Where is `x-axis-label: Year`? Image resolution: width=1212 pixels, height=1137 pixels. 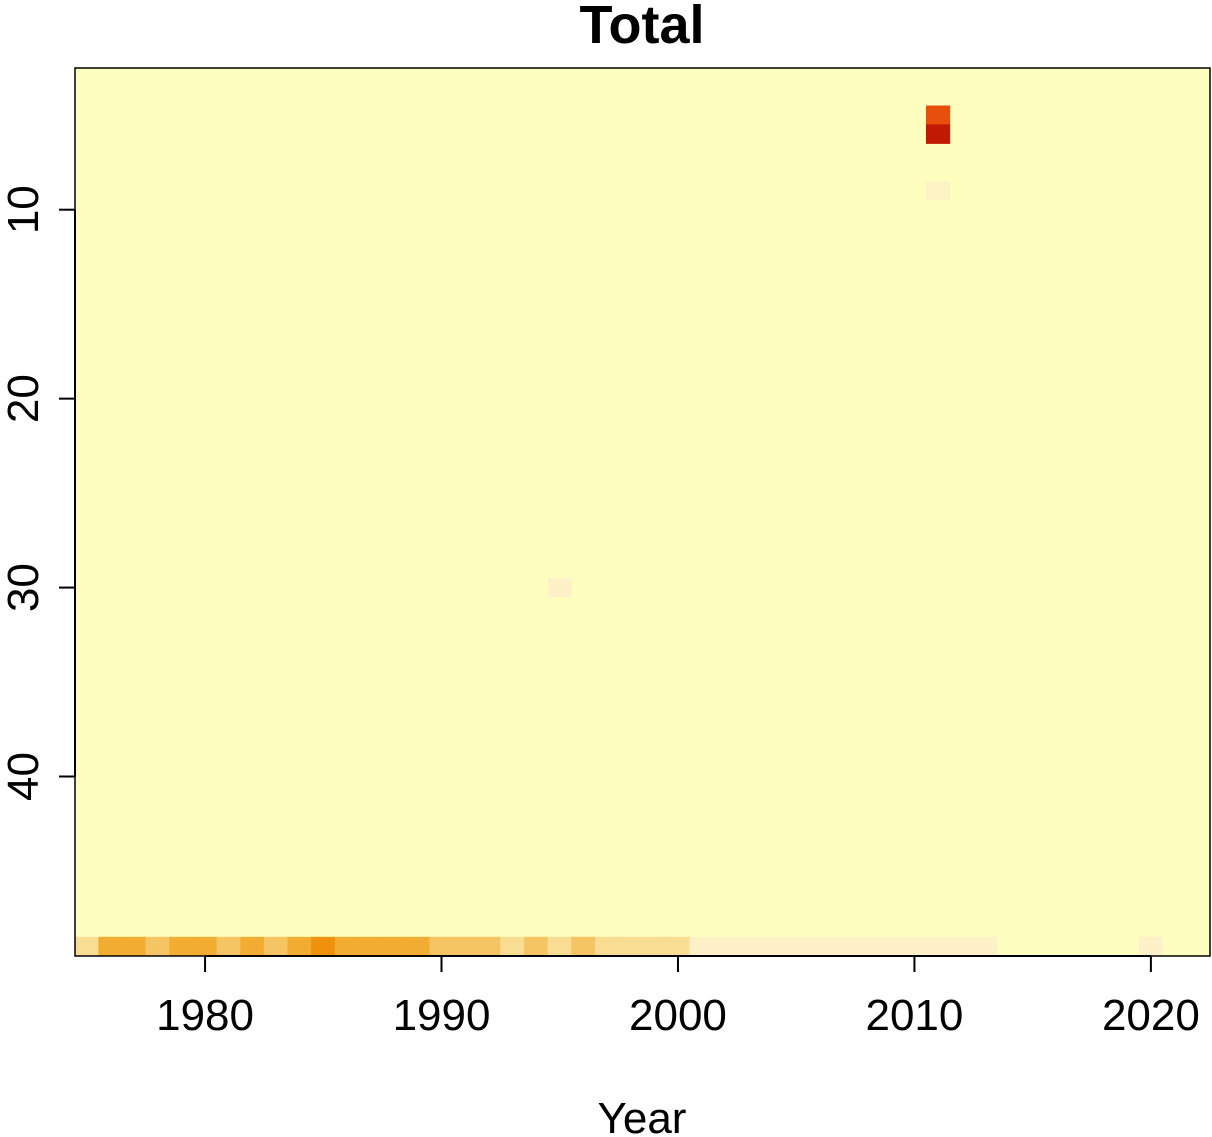 x-axis-label: Year is located at coordinates (642, 1115).